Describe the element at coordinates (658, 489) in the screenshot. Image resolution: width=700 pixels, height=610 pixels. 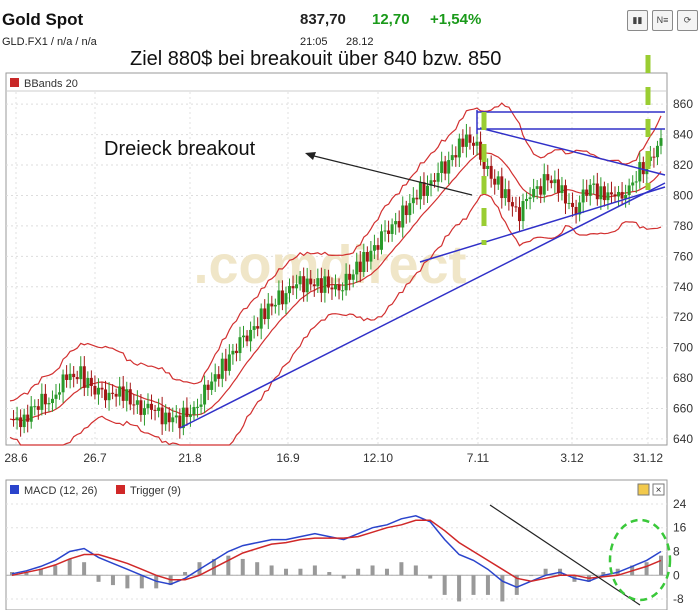
I see `panel-close-icon` at that location.